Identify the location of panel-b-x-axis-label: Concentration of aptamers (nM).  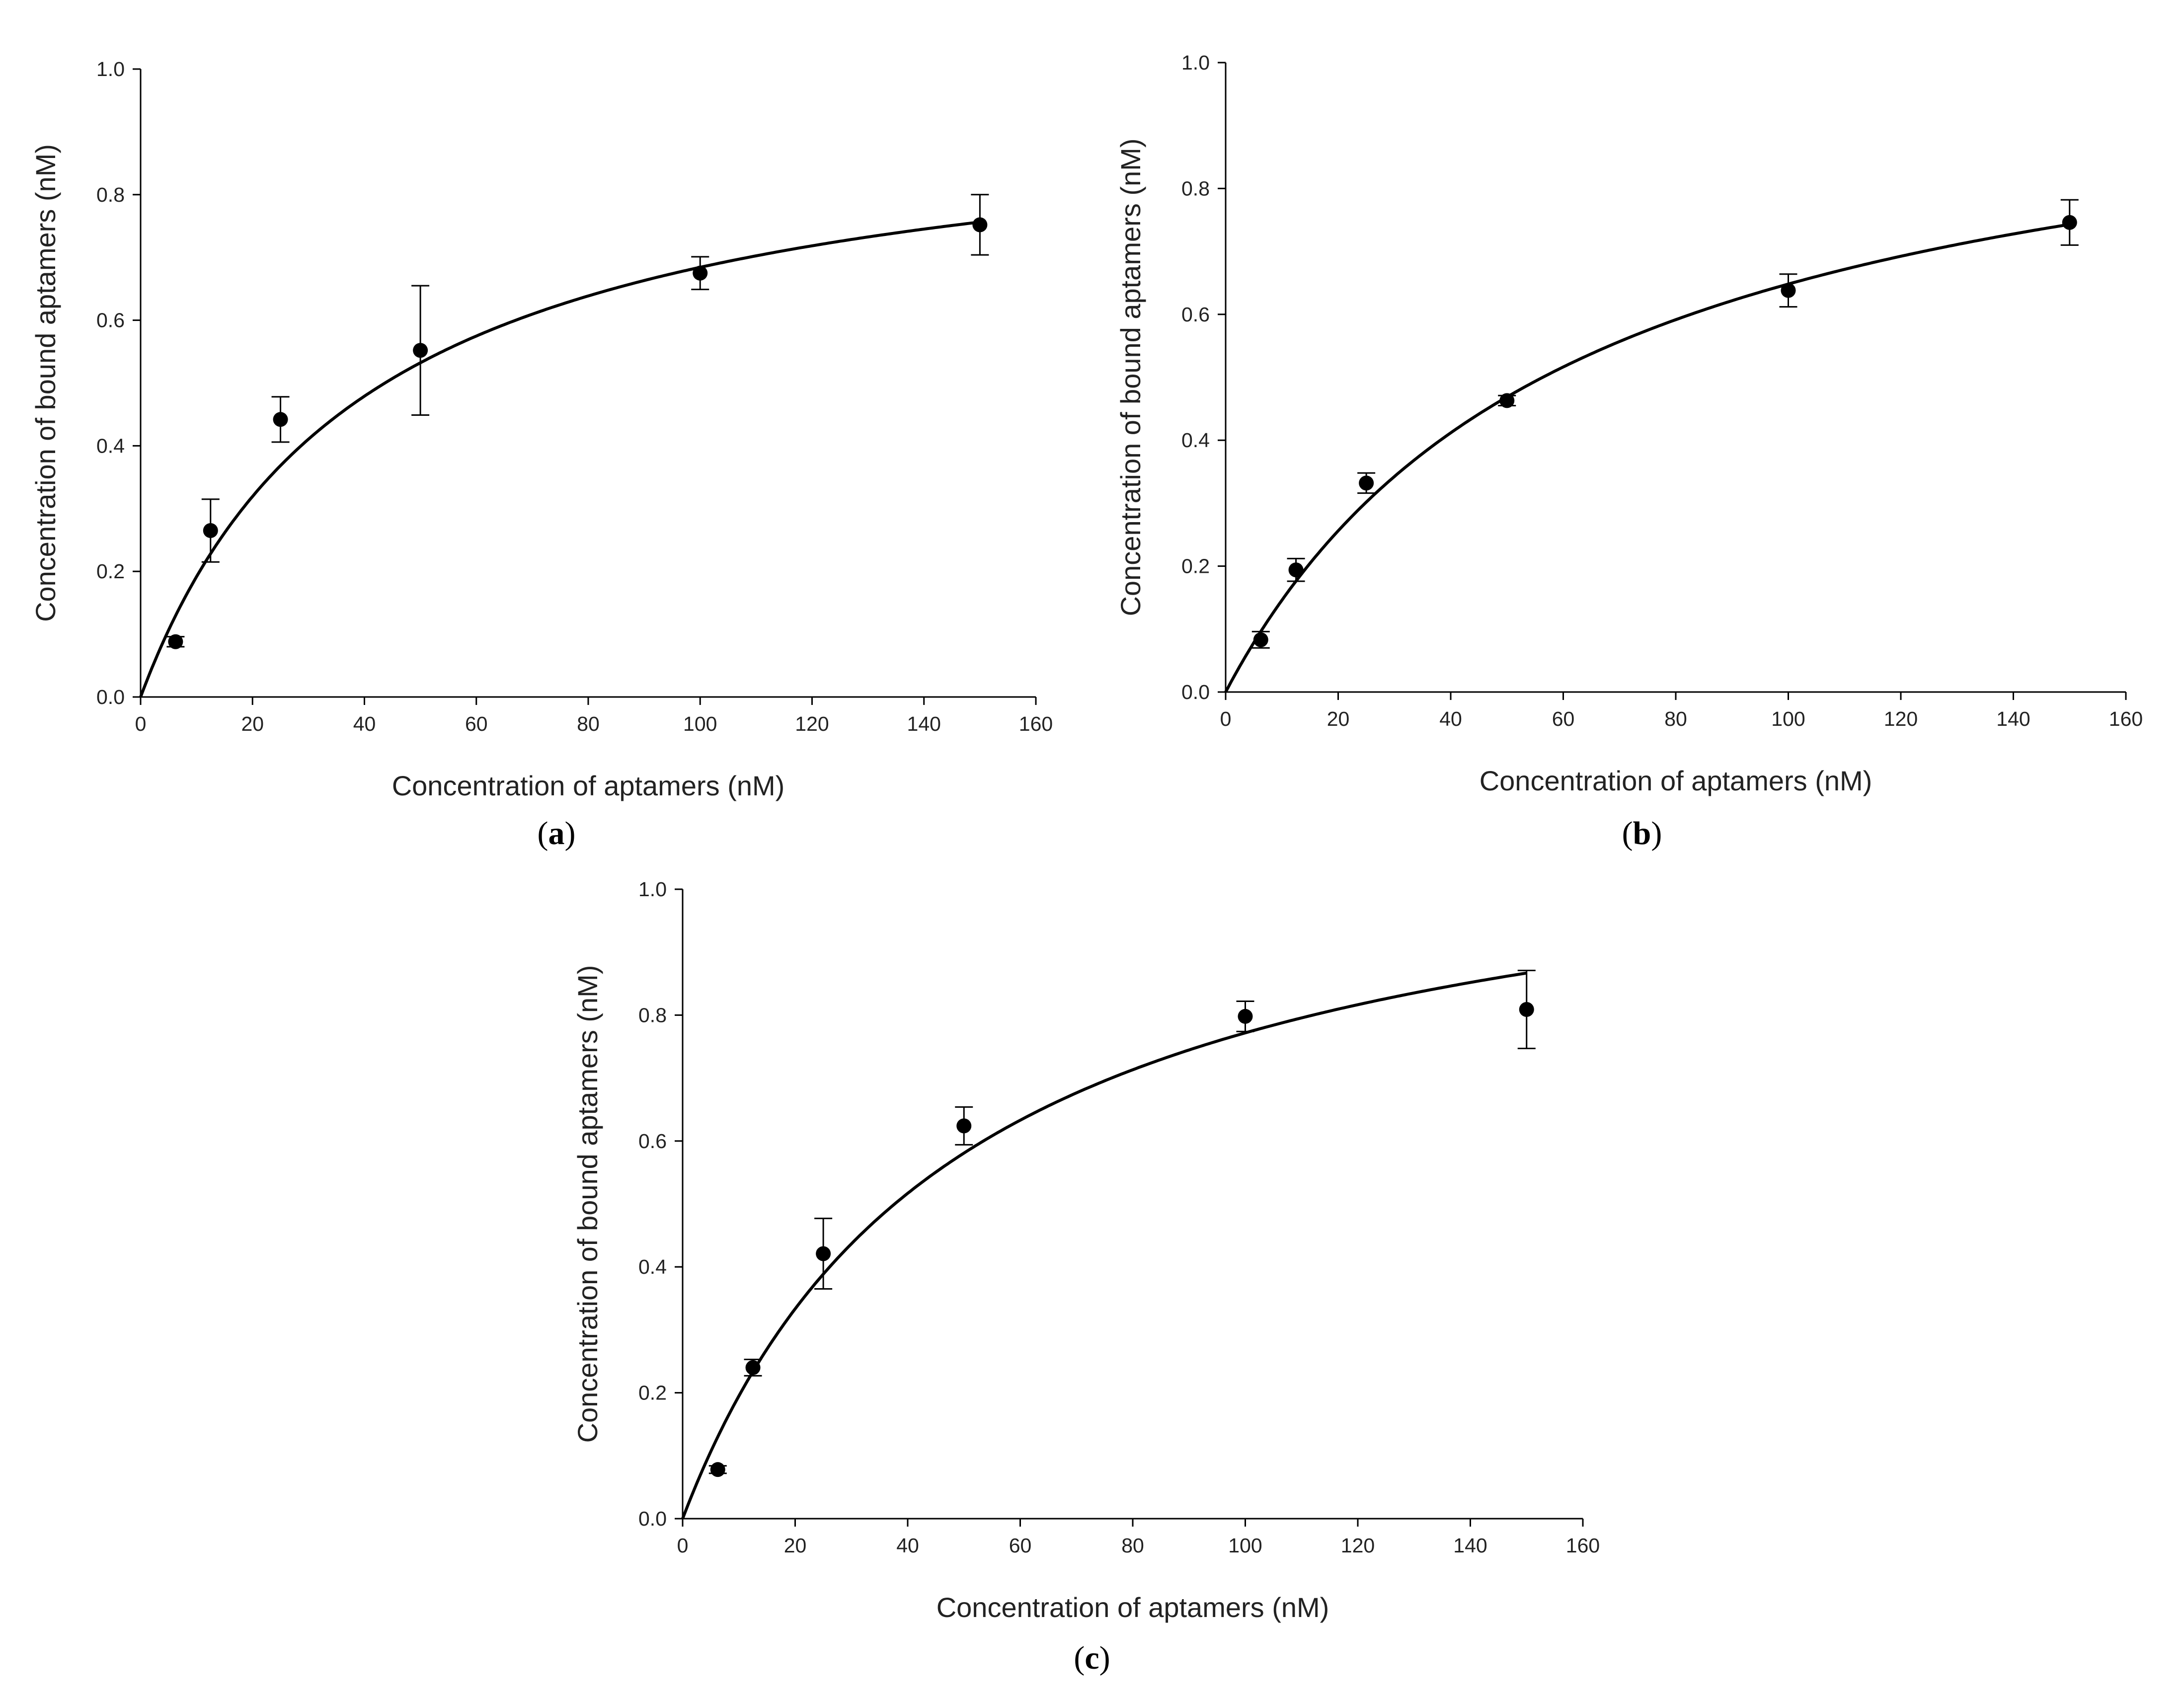
(1676, 780).